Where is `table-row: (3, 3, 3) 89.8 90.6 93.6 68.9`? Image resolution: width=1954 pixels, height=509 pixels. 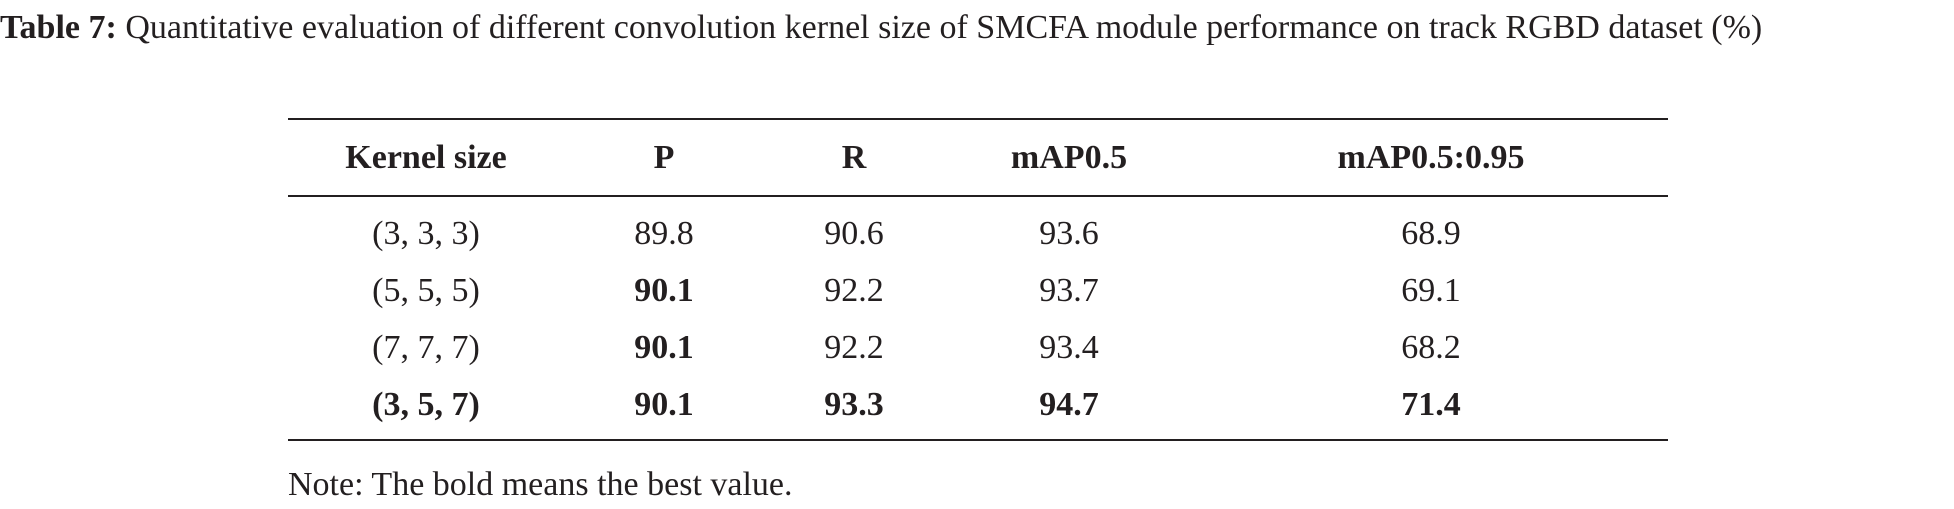 table-row: (3, 3, 3) 89.8 90.6 93.6 68.9 is located at coordinates (978, 229).